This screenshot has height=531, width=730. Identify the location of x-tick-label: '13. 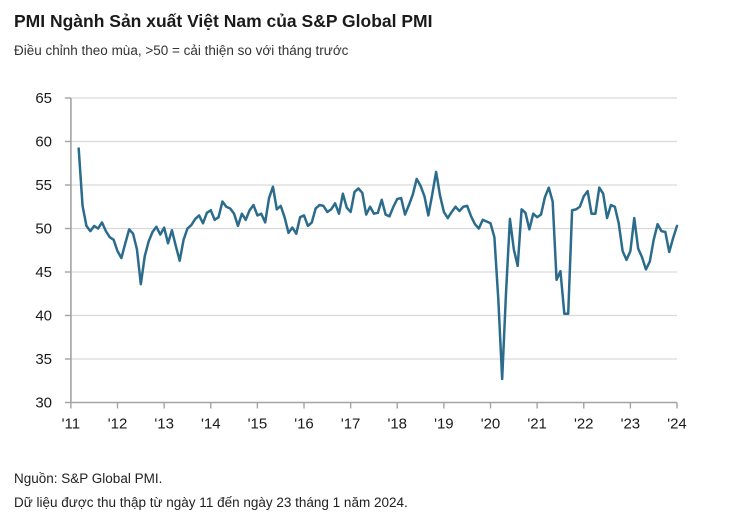
(164, 424).